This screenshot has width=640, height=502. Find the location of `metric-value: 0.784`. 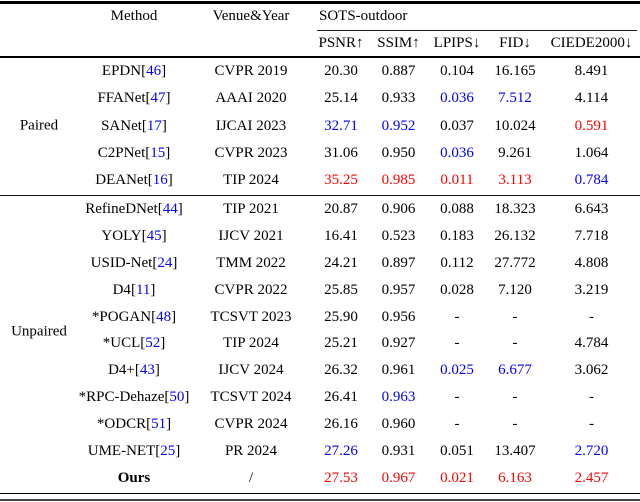

metric-value: 0.784 is located at coordinates (591, 179).